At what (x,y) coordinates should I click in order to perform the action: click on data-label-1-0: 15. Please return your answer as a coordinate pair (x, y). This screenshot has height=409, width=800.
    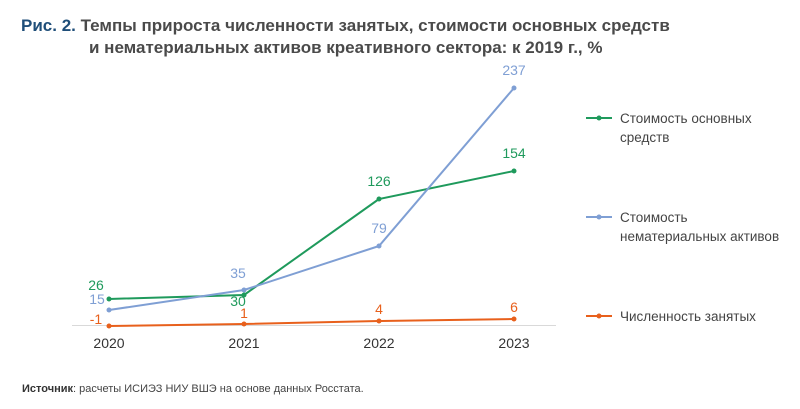
    Looking at the image, I should click on (97, 299).